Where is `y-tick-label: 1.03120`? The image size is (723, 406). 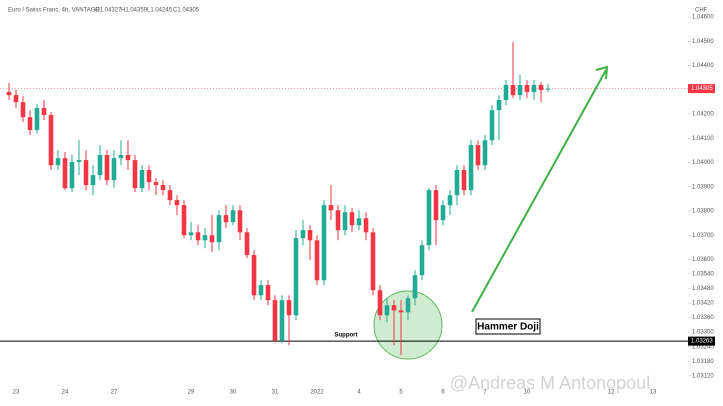
y-tick-label: 1.03120 is located at coordinates (703, 376).